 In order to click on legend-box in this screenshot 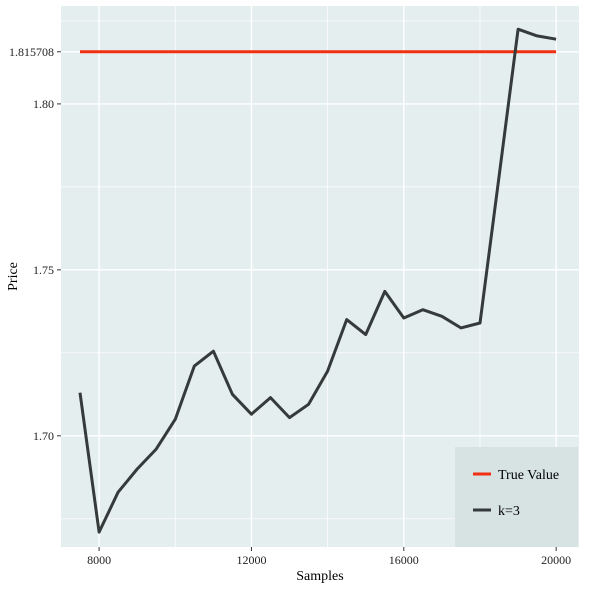, I will do `click(516, 497)`.